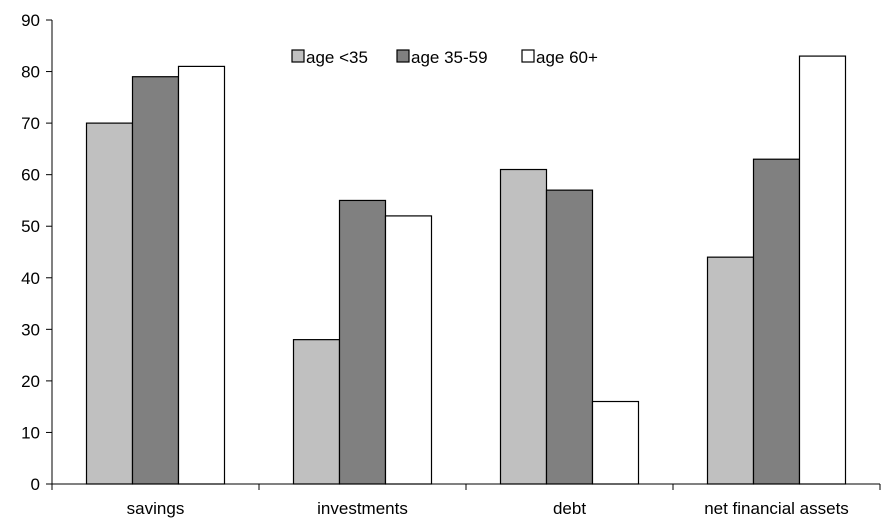 The width and height of the screenshot is (884, 529). Describe the element at coordinates (156, 508) in the screenshot. I see `x-category-label: savings` at that location.